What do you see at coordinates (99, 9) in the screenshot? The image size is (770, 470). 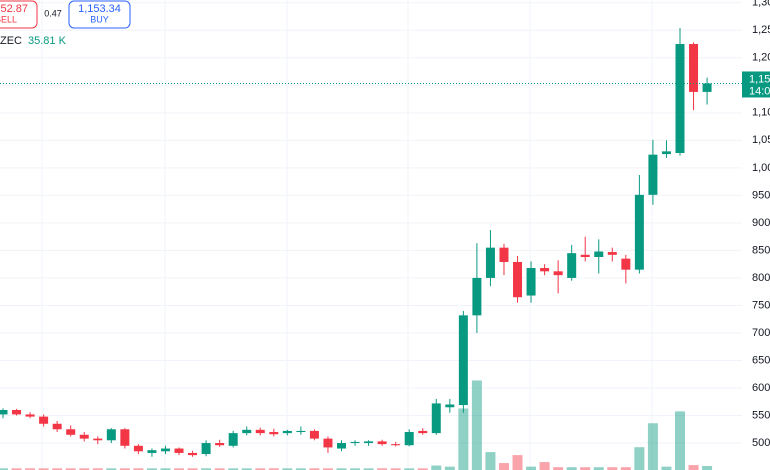 I see `buy-price: 1,153.34` at bounding box center [99, 9].